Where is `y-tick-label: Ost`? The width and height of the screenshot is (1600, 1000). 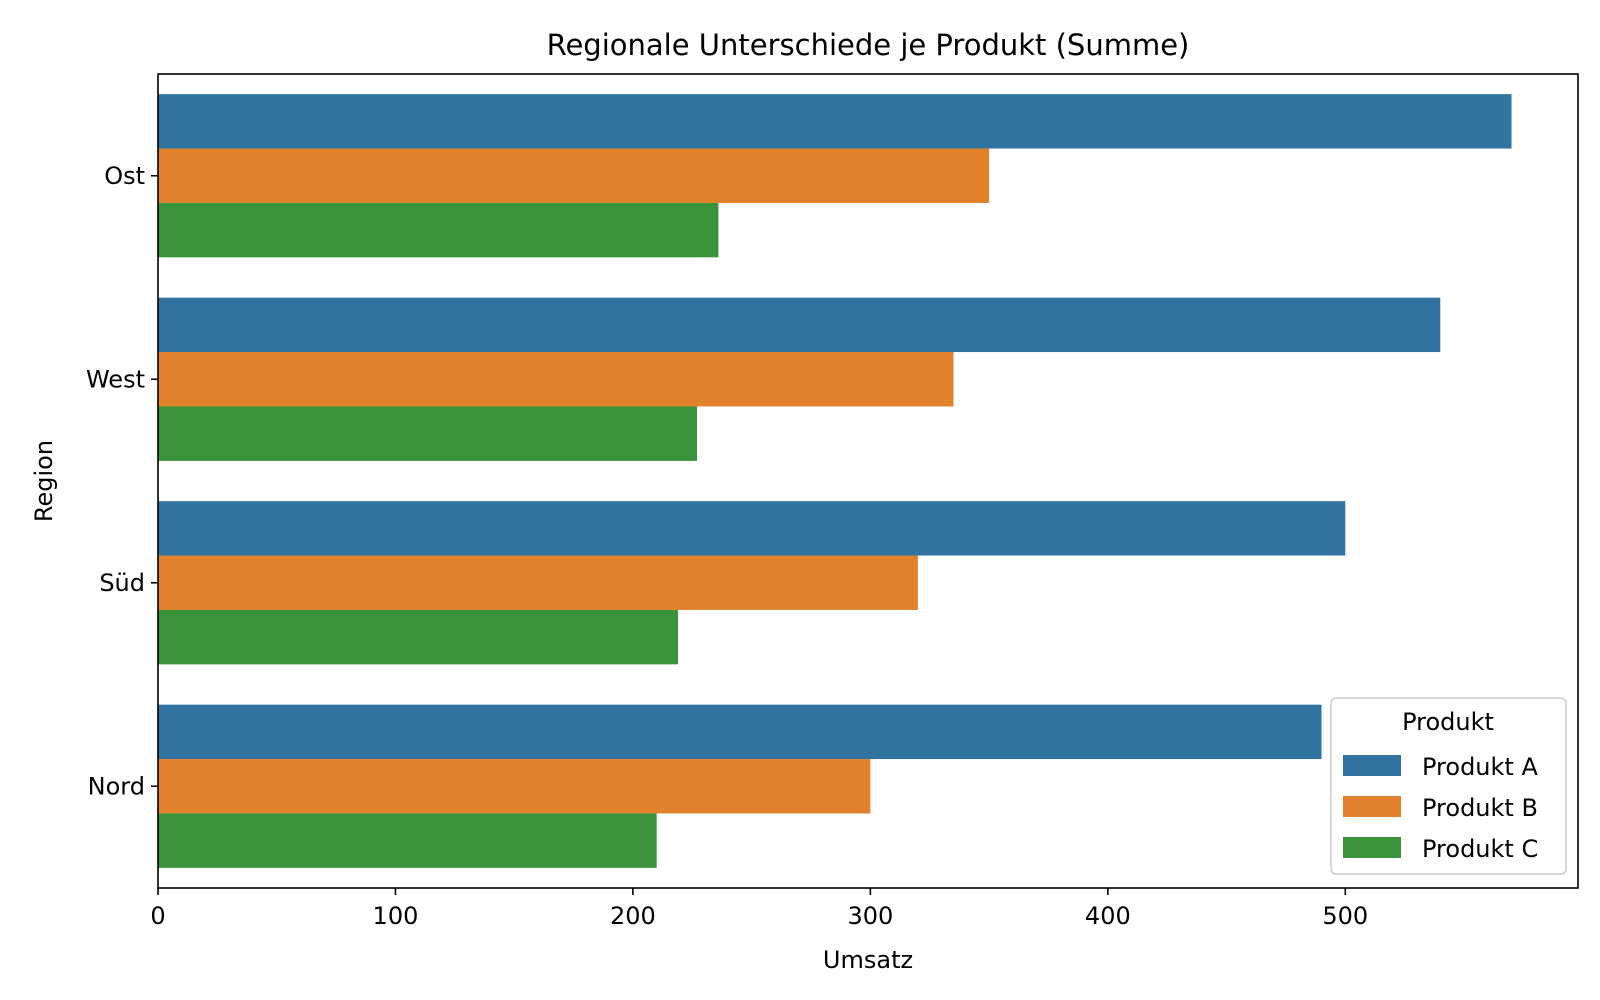
y-tick-label: Ost is located at coordinates (124, 176).